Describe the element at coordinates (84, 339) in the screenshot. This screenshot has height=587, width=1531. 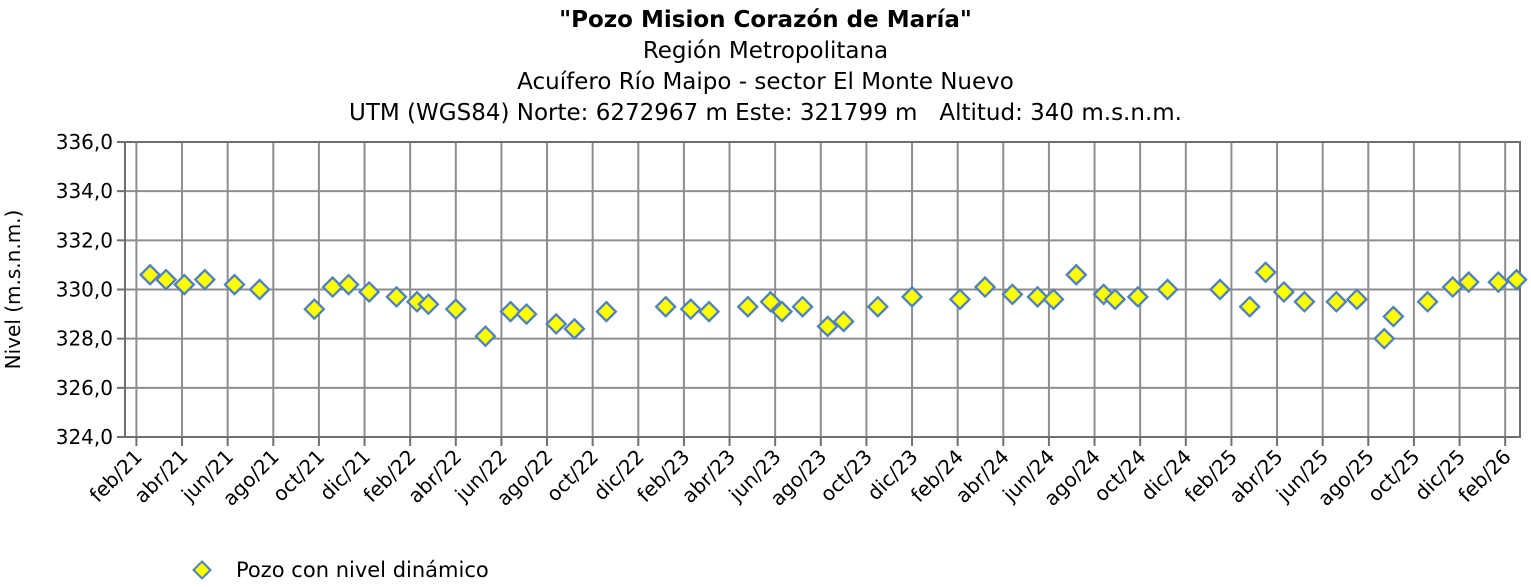
I see `y-tick-label: 328,0` at that location.